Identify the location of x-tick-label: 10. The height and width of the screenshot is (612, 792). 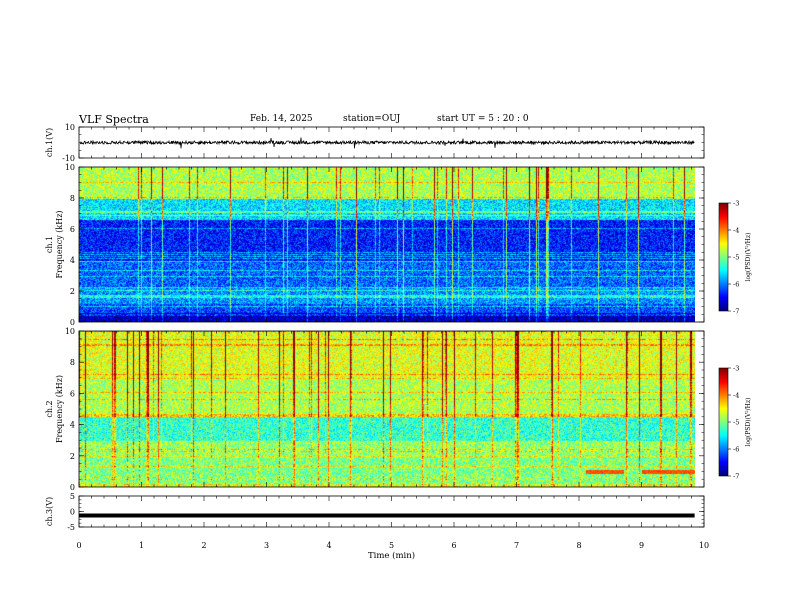
(704, 545).